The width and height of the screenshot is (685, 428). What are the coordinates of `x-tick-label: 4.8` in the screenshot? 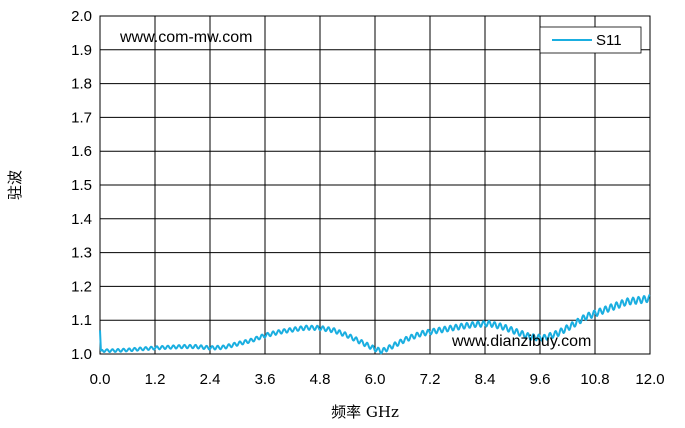 It's located at (320, 379).